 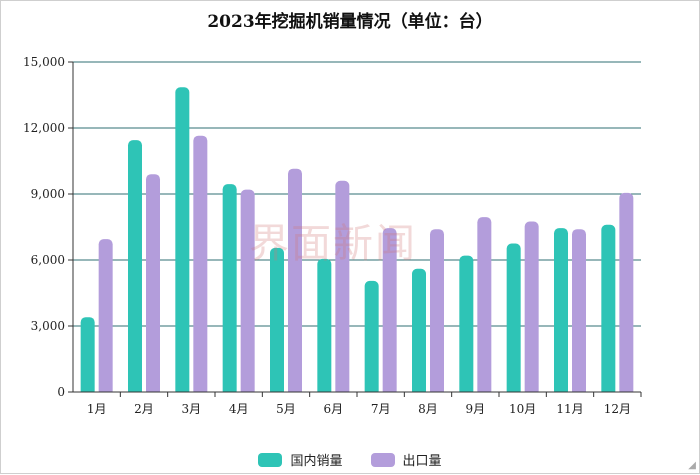 I want to click on x-tick-label: 2月, so click(x=144, y=409).